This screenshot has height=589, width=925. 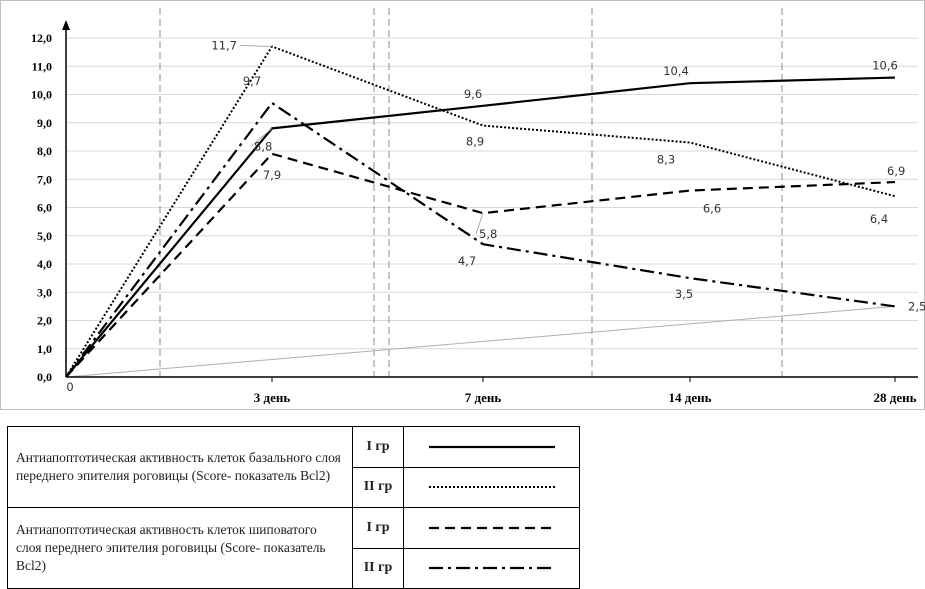 I want to click on data-label: 8,3, so click(x=666, y=160).